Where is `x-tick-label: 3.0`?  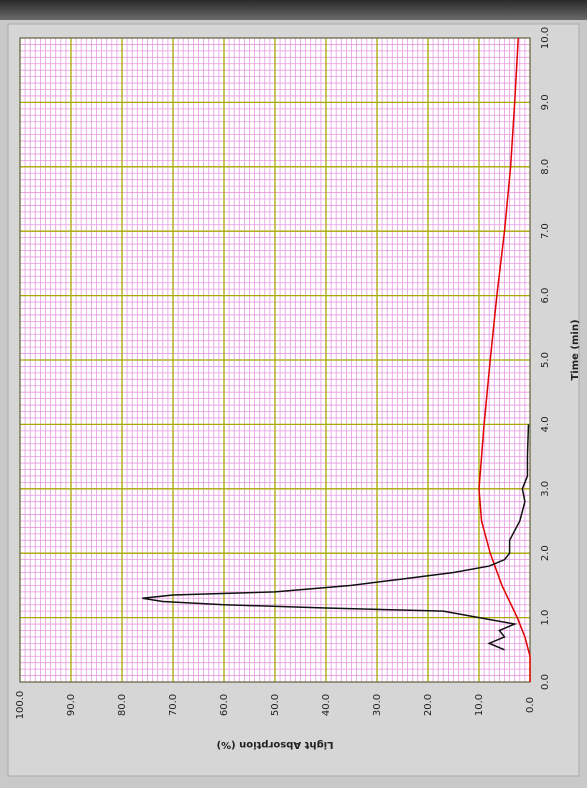
x-tick-label: 3.0 is located at coordinates (545, 489).